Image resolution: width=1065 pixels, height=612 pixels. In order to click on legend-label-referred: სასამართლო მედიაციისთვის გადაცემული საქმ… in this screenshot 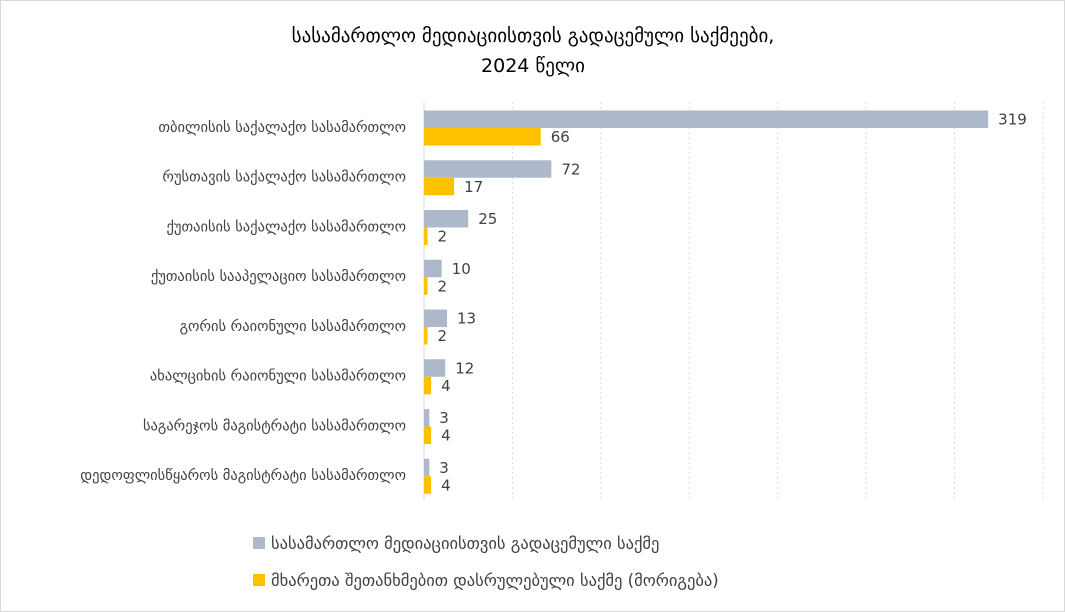, I will do `click(465, 543)`.